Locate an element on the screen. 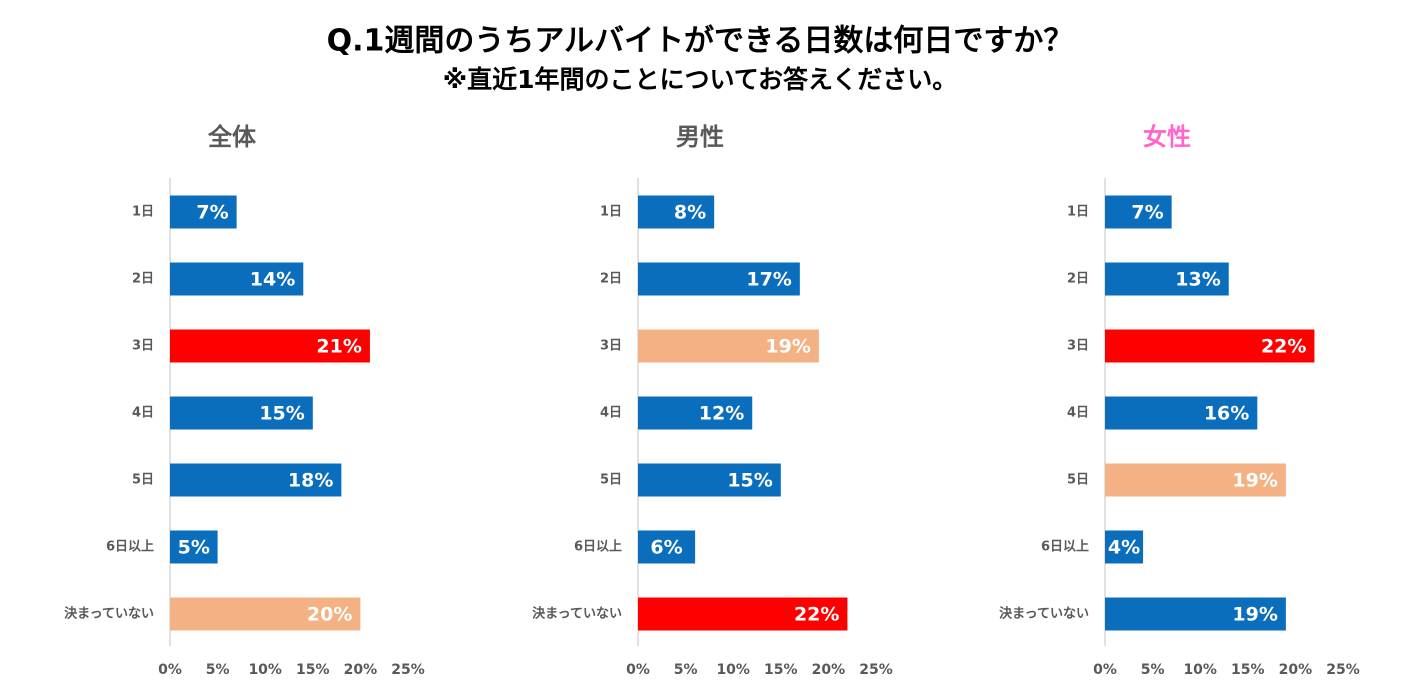  panel-title: 男性 is located at coordinates (700, 137).